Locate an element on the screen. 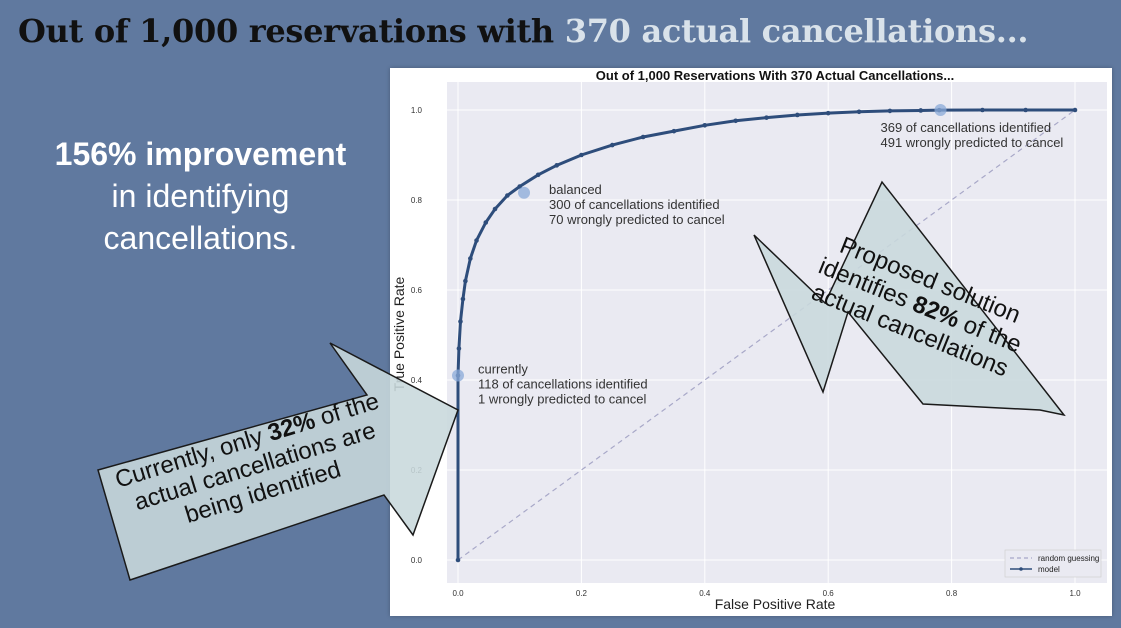 This screenshot has height=628, width=1121. left-callout-prefix: Currently, only is located at coordinates (189, 458).